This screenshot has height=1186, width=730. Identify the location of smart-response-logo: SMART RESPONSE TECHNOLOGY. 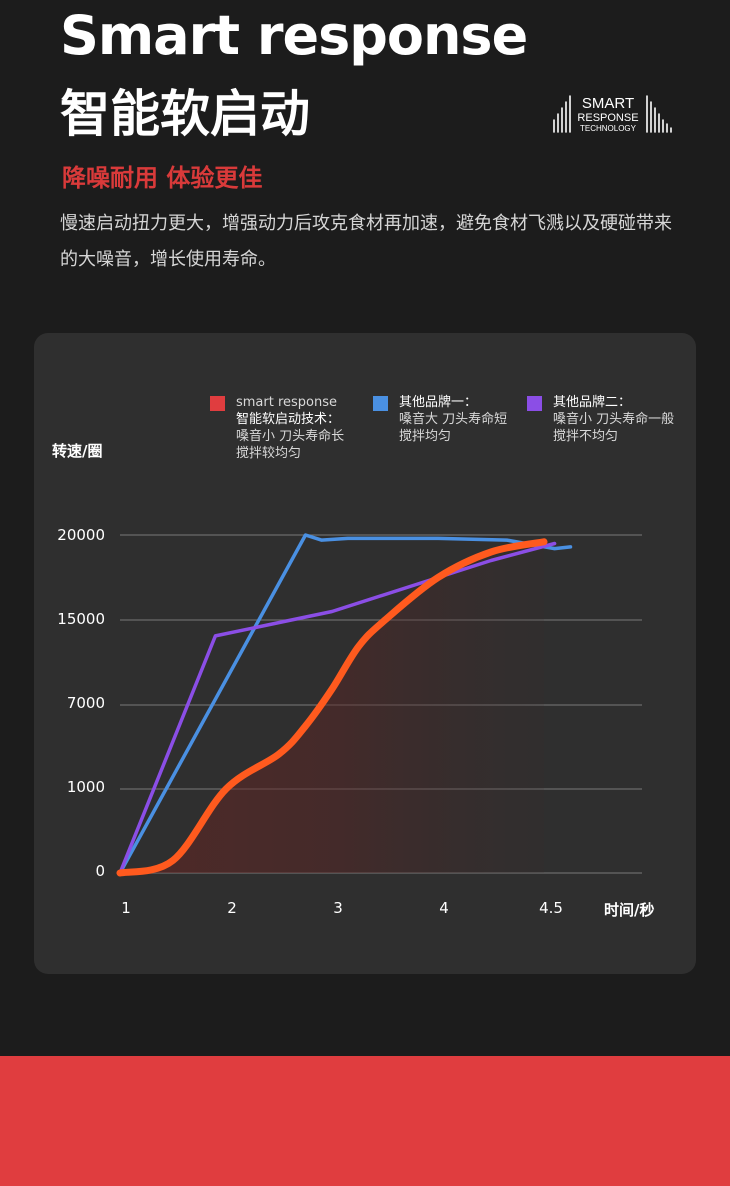
(612, 114).